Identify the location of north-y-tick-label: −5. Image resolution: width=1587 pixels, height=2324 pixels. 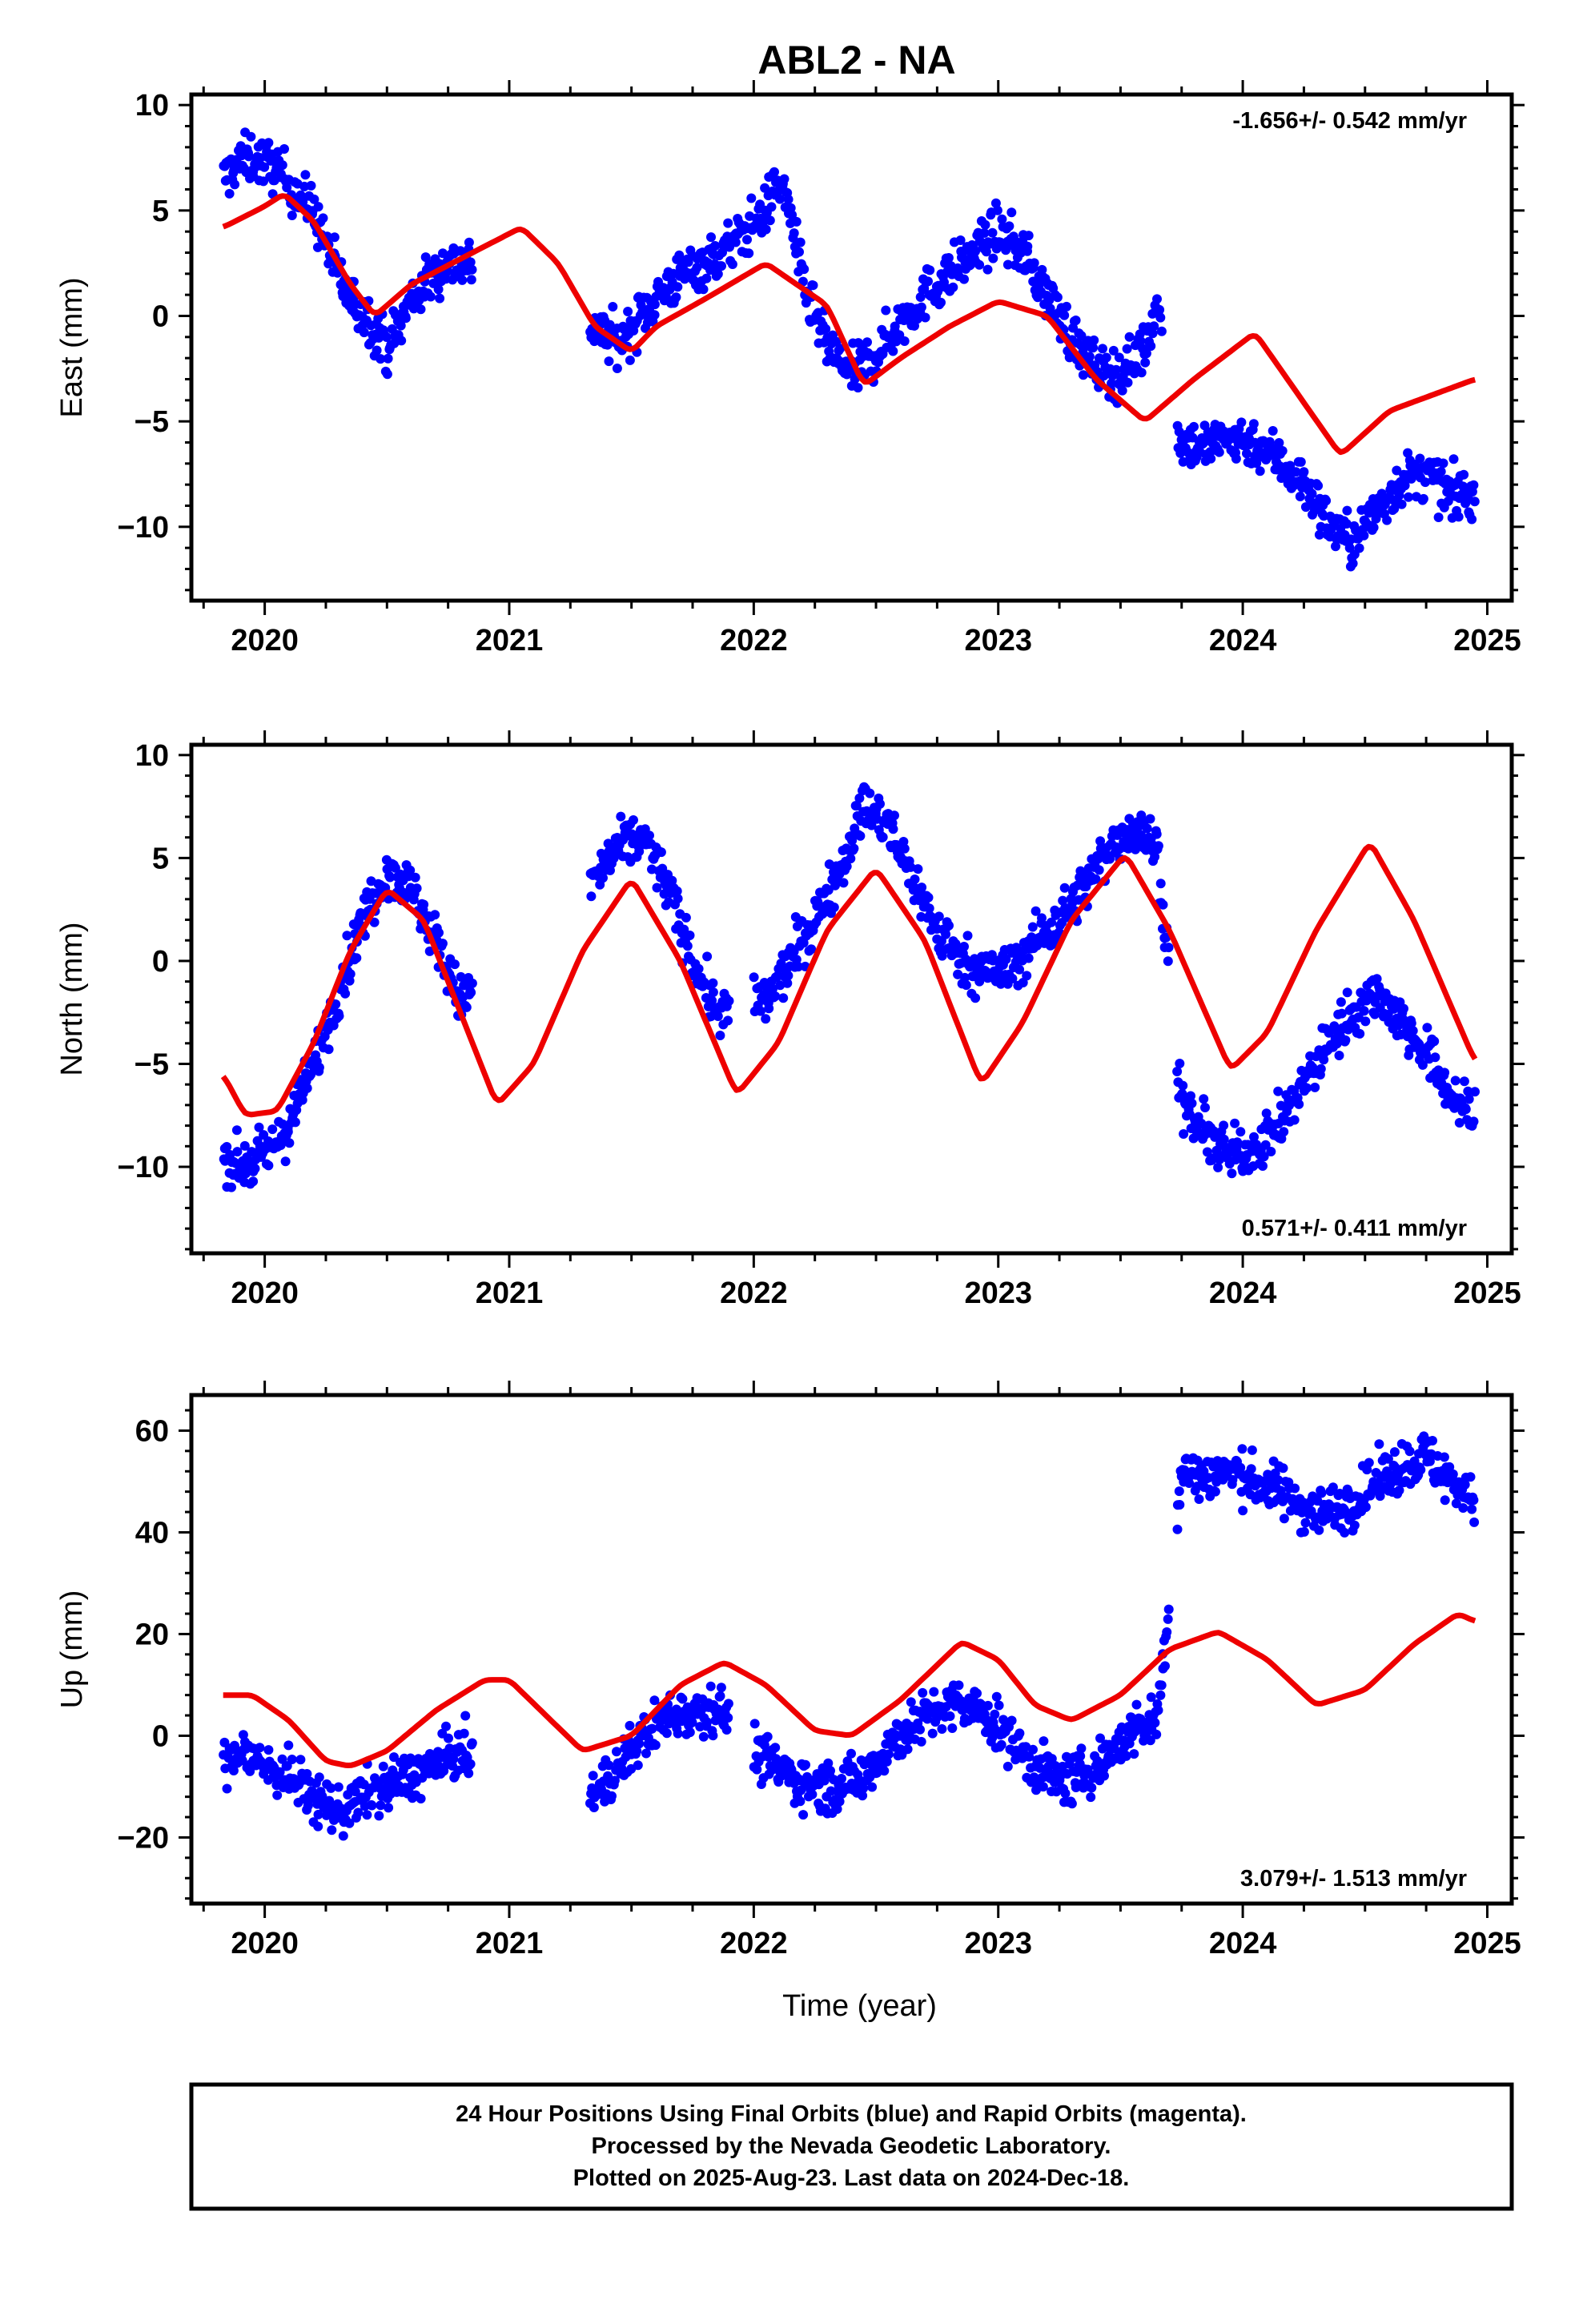
(152, 1064).